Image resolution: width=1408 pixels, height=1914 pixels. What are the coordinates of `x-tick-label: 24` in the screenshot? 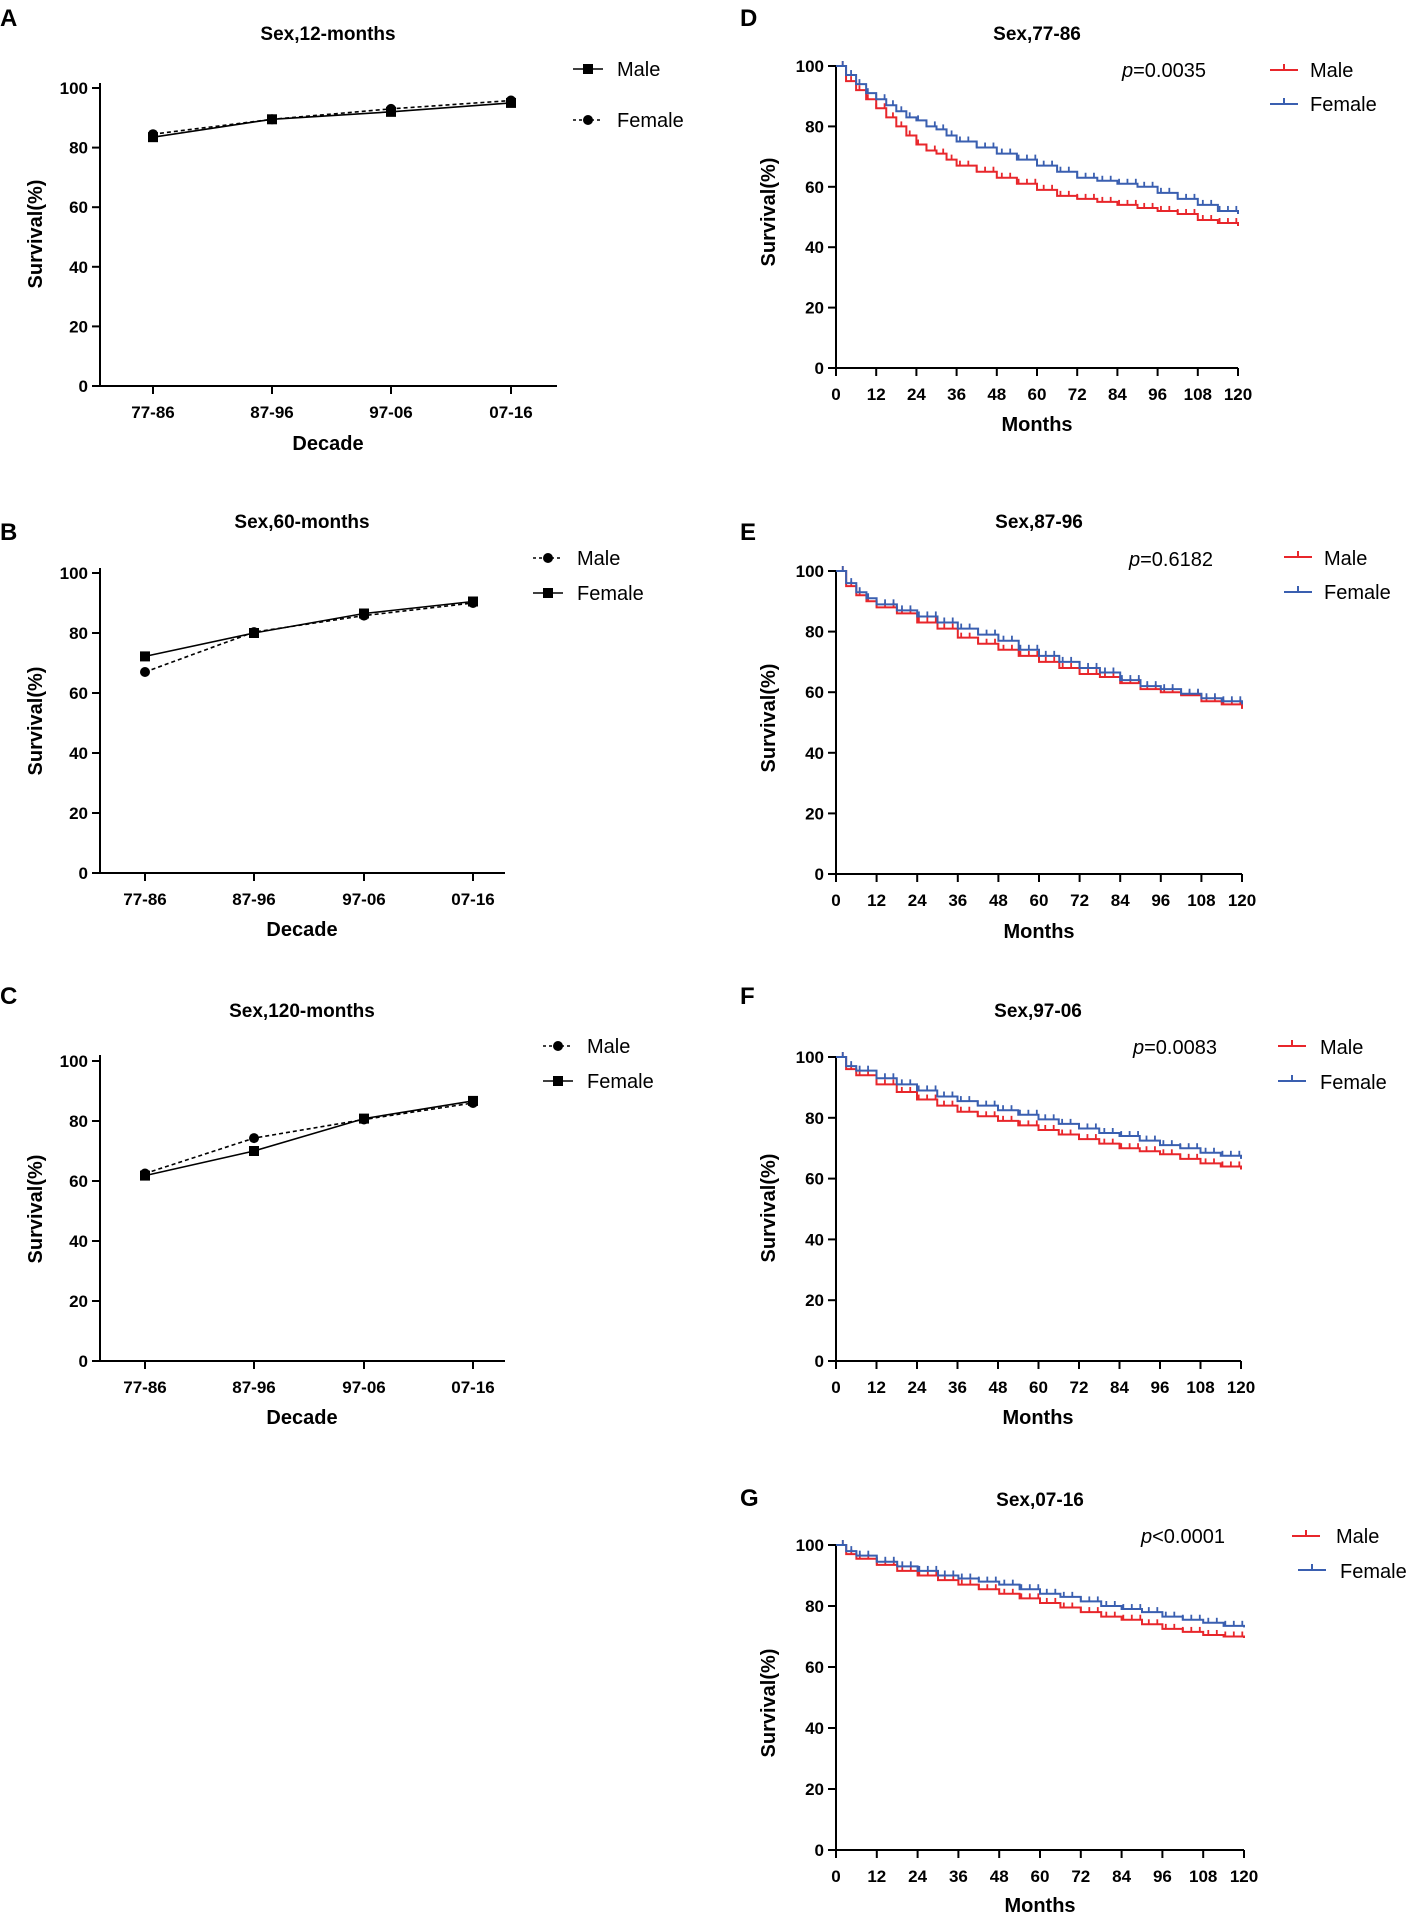 It's located at (917, 1387).